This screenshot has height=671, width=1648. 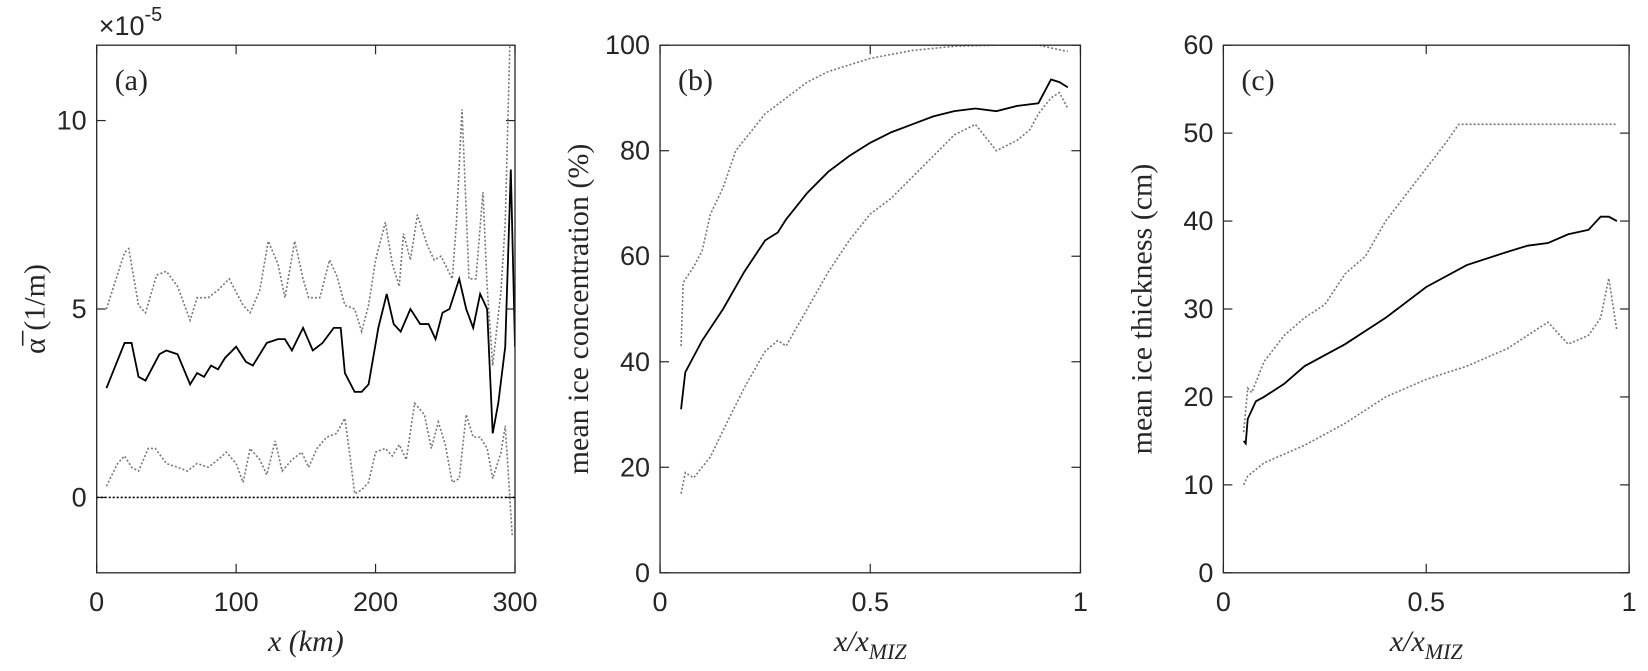 What do you see at coordinates (131, 80) in the screenshot?
I see `panel-label: (a)` at bounding box center [131, 80].